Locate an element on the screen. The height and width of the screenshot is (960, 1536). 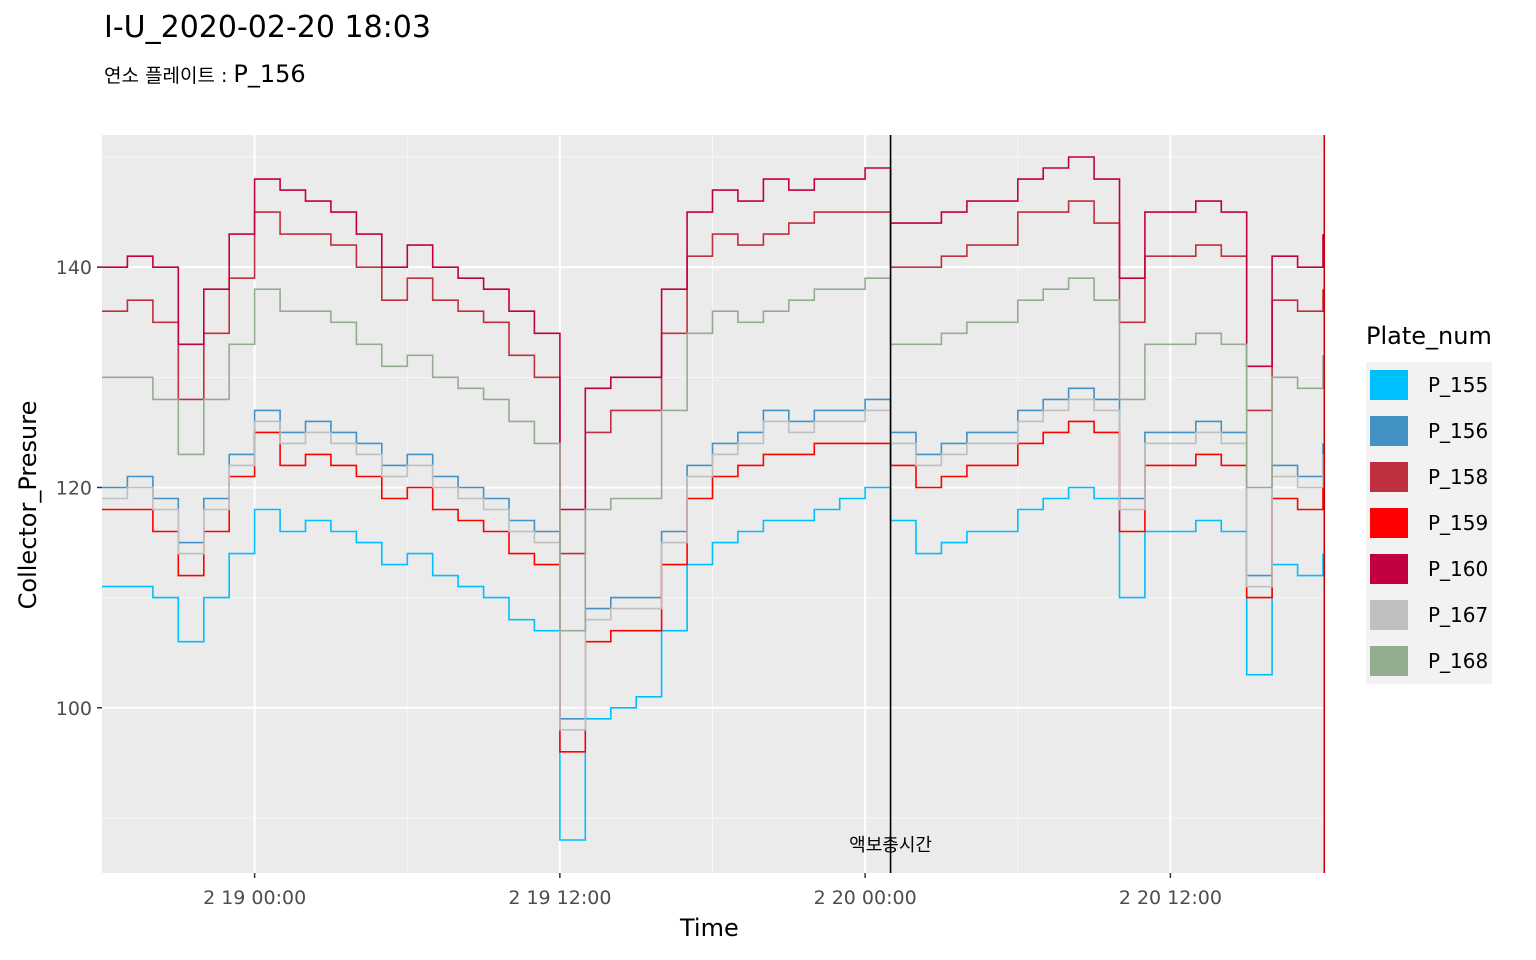
legend-item-P_160: P_160 is located at coordinates (1429, 569).